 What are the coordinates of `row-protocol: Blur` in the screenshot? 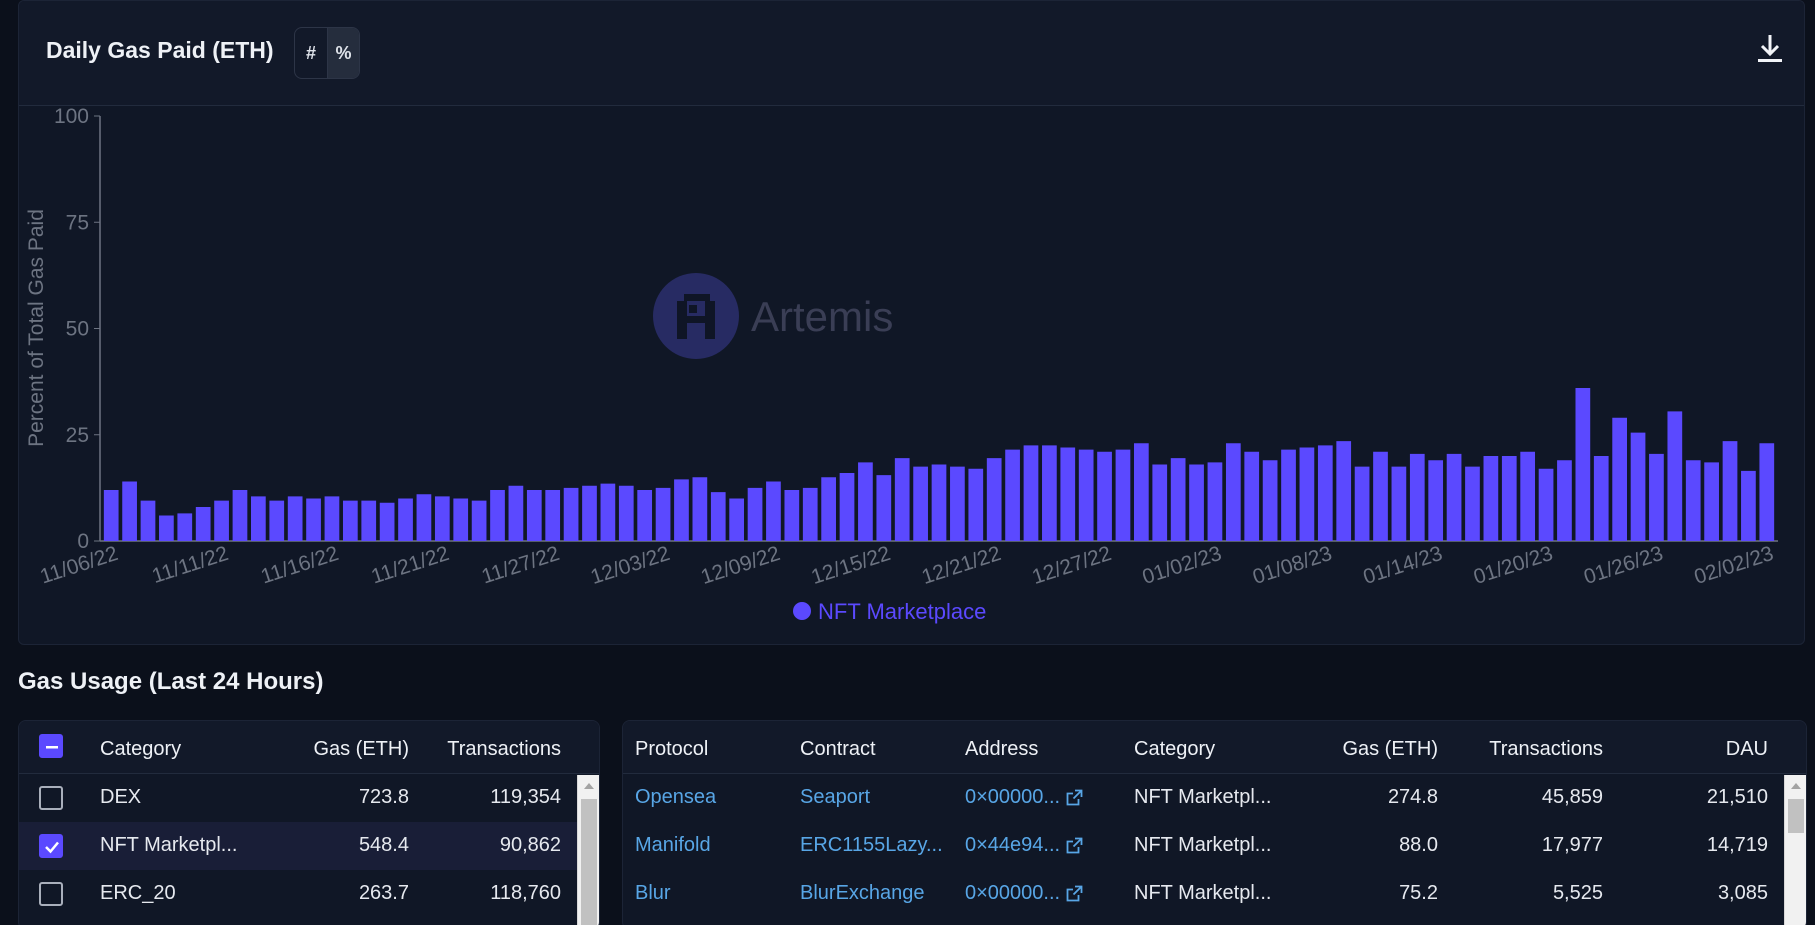 It's located at (653, 893).